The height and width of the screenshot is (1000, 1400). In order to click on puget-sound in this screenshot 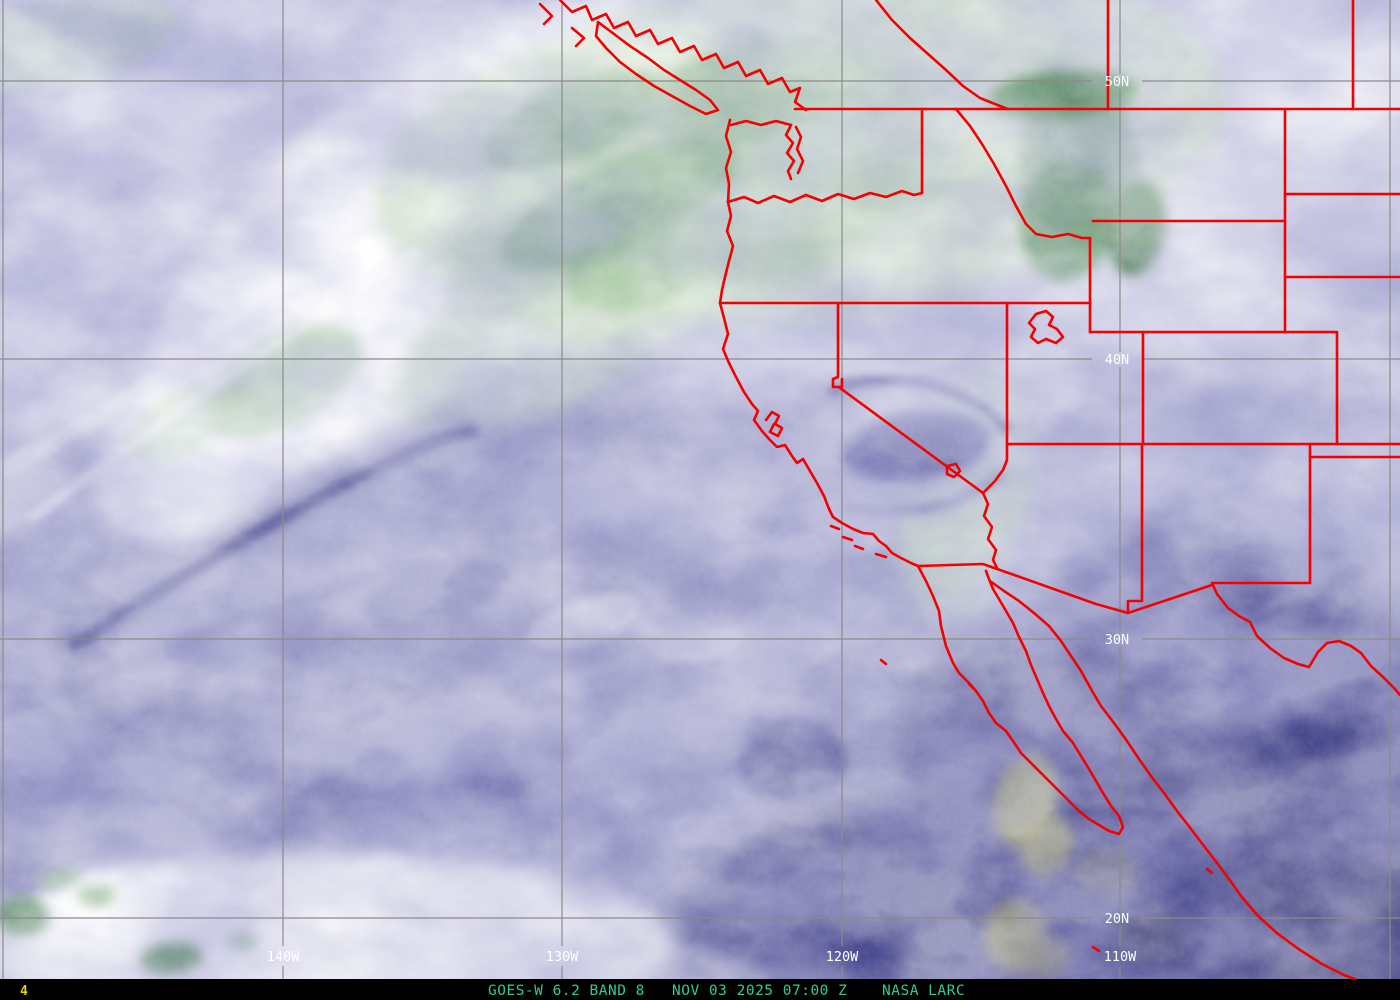, I will do `click(761, 123)`.